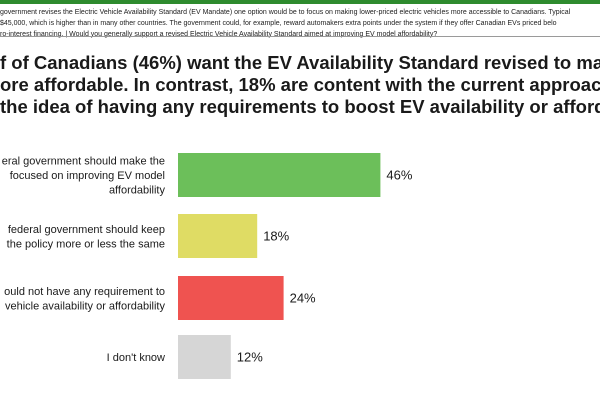  What do you see at coordinates (399, 175) in the screenshot?
I see `value-label: 46%` at bounding box center [399, 175].